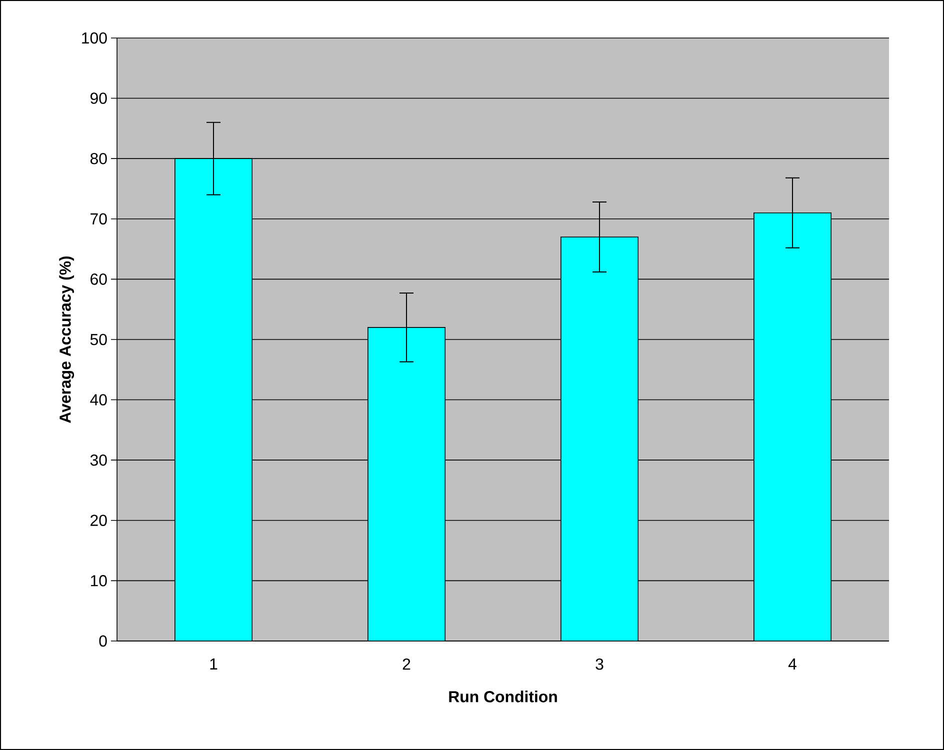 This screenshot has height=750, width=944. What do you see at coordinates (98, 98) in the screenshot?
I see `y-tick-label: 90` at bounding box center [98, 98].